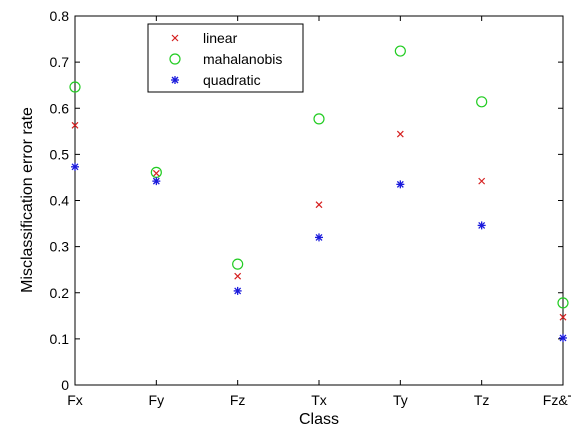 Image resolution: width=571 pixels, height=429 pixels. Describe the element at coordinates (157, 400) in the screenshot. I see `x-tick-label: Fy` at that location.